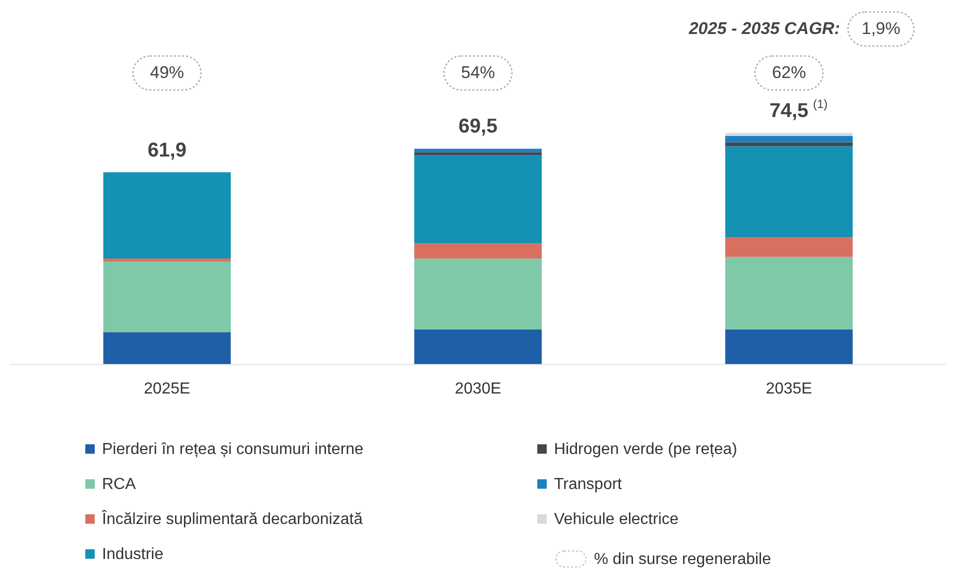  What do you see at coordinates (478, 127) in the screenshot?
I see `annotation: 69,5` at bounding box center [478, 127].